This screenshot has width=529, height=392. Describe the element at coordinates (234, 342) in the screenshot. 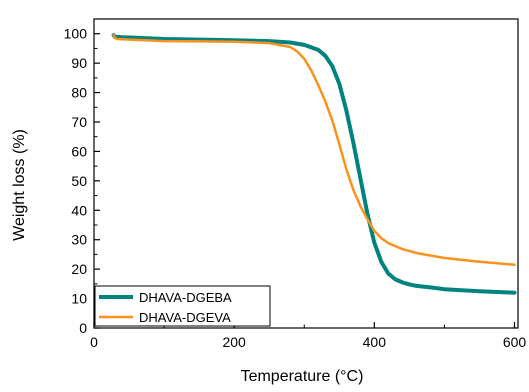

I see `x-tick-label: 200` at that location.